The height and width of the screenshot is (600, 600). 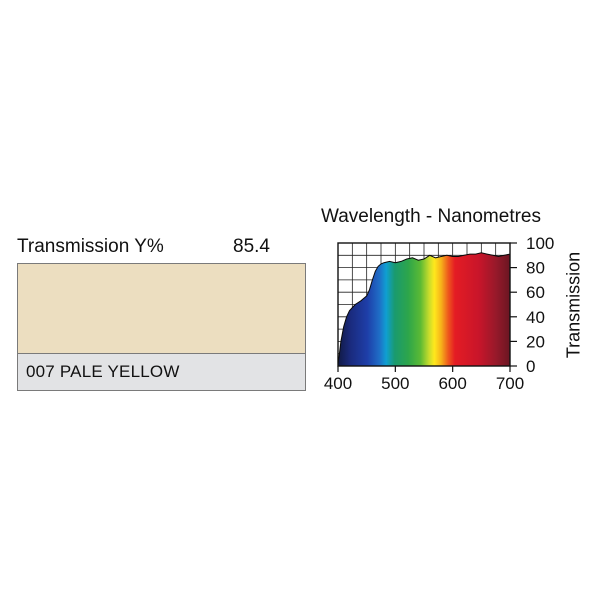 I want to click on color-swatch, so click(x=161, y=308).